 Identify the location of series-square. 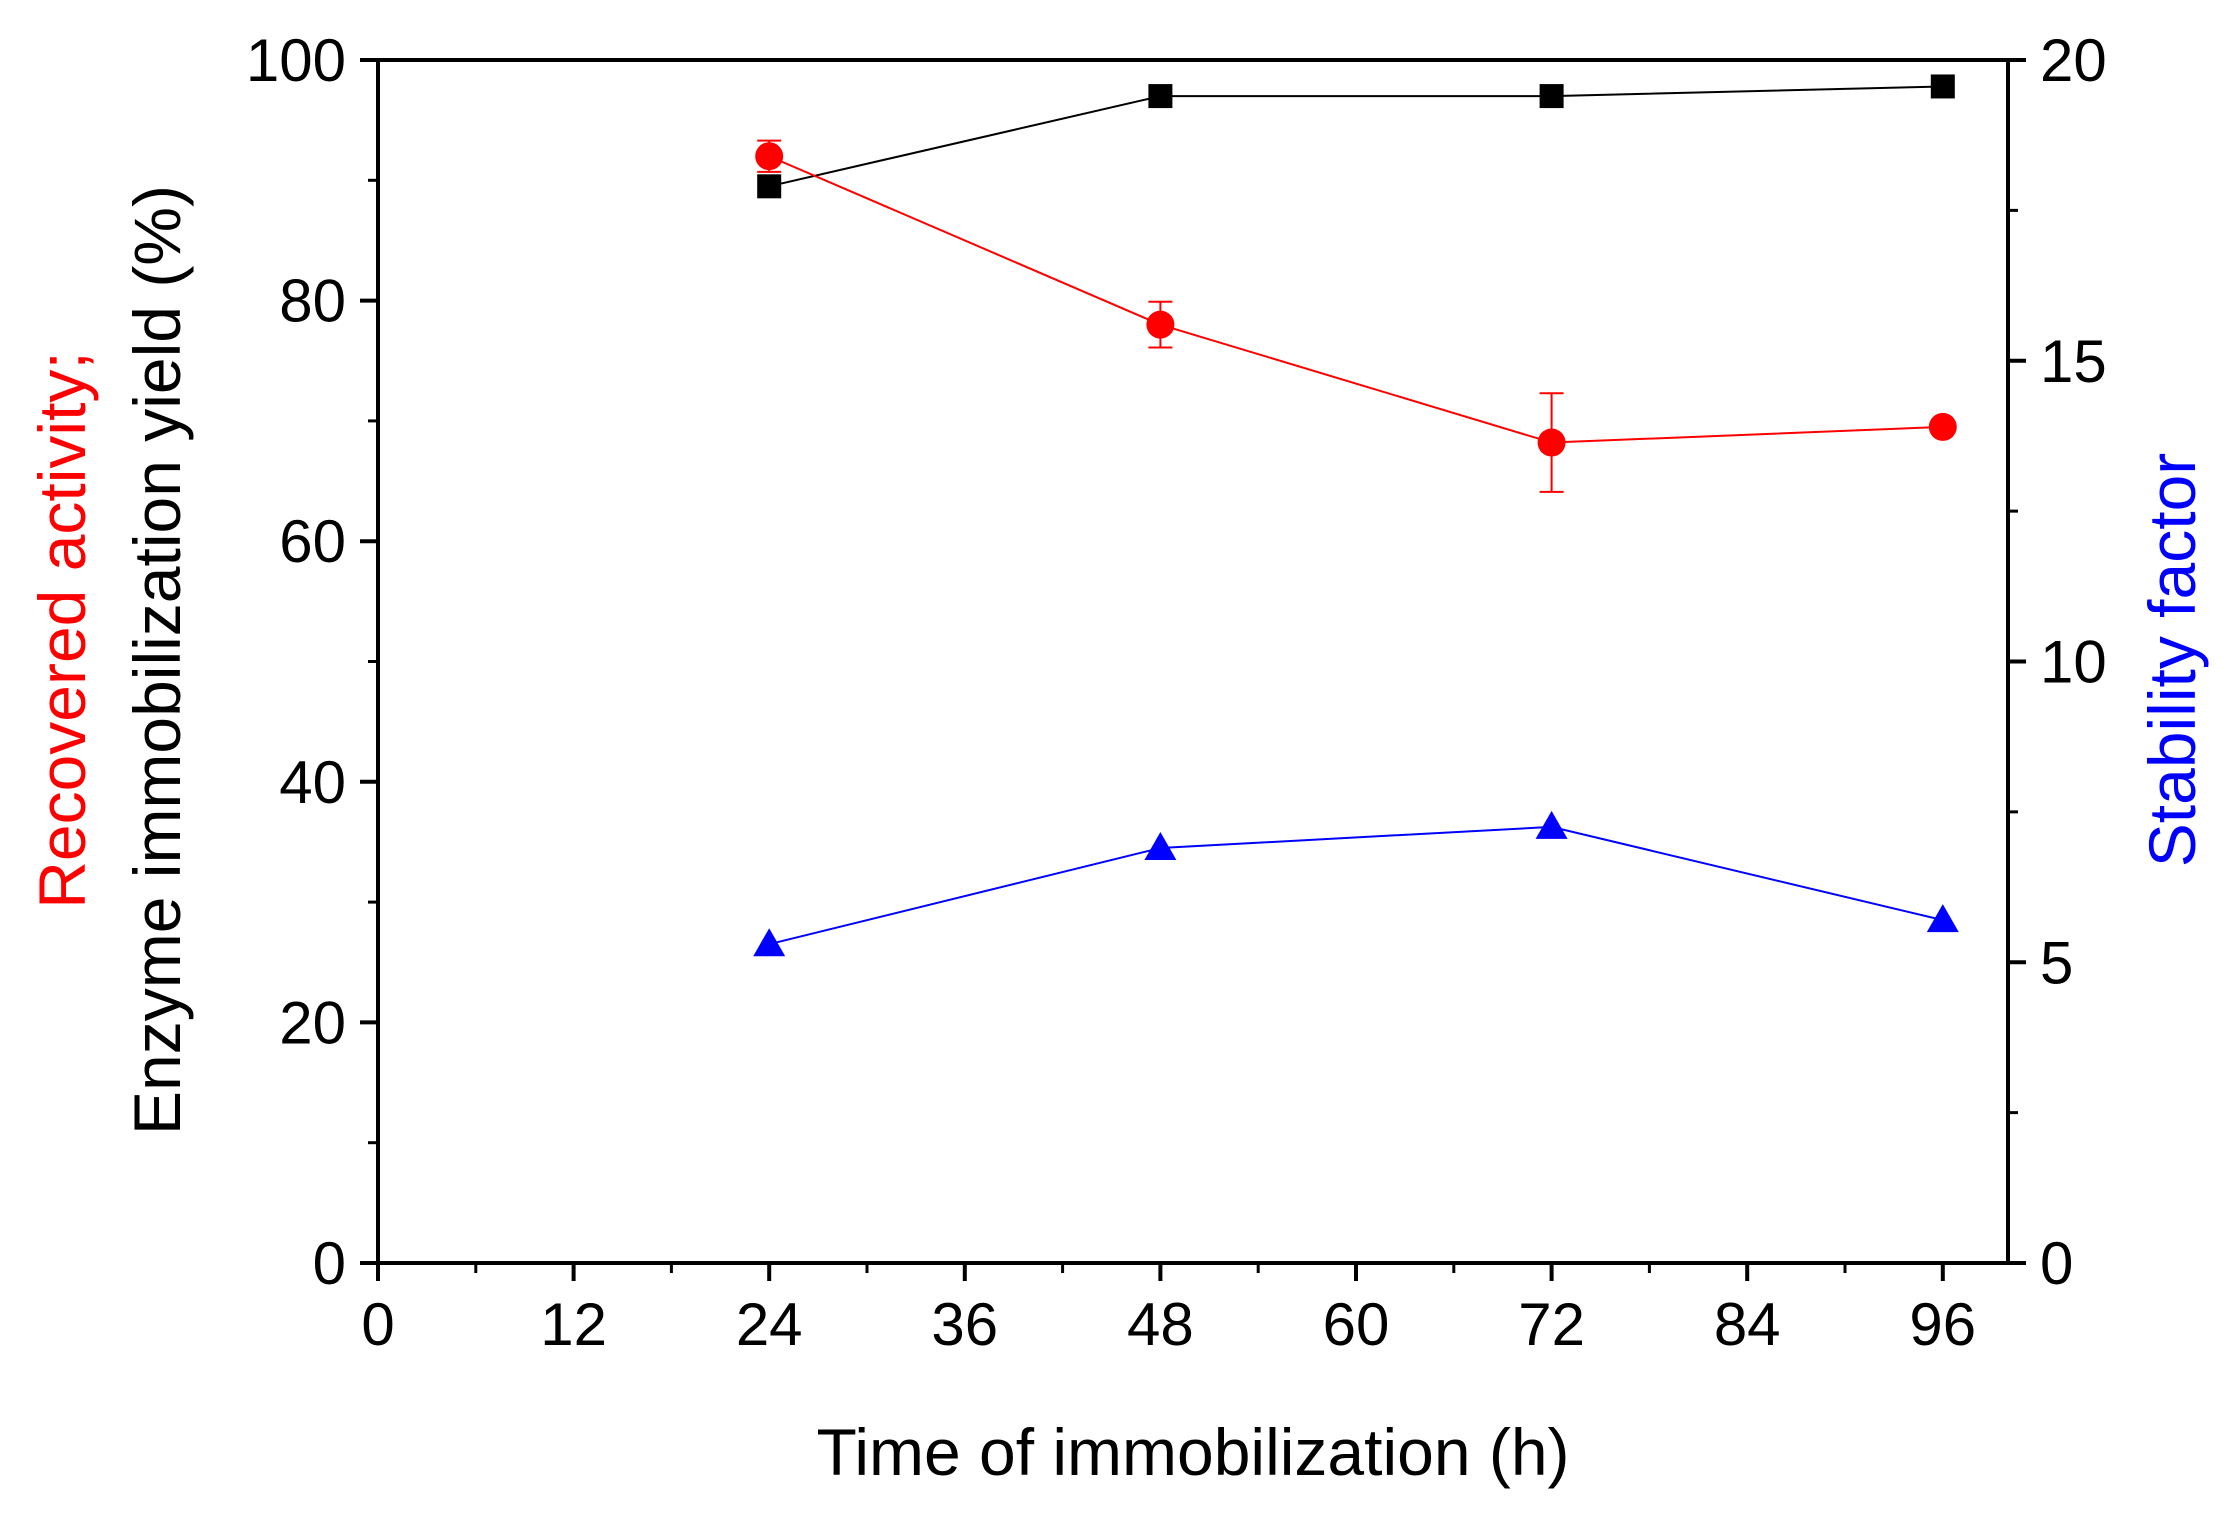
(1356, 136).